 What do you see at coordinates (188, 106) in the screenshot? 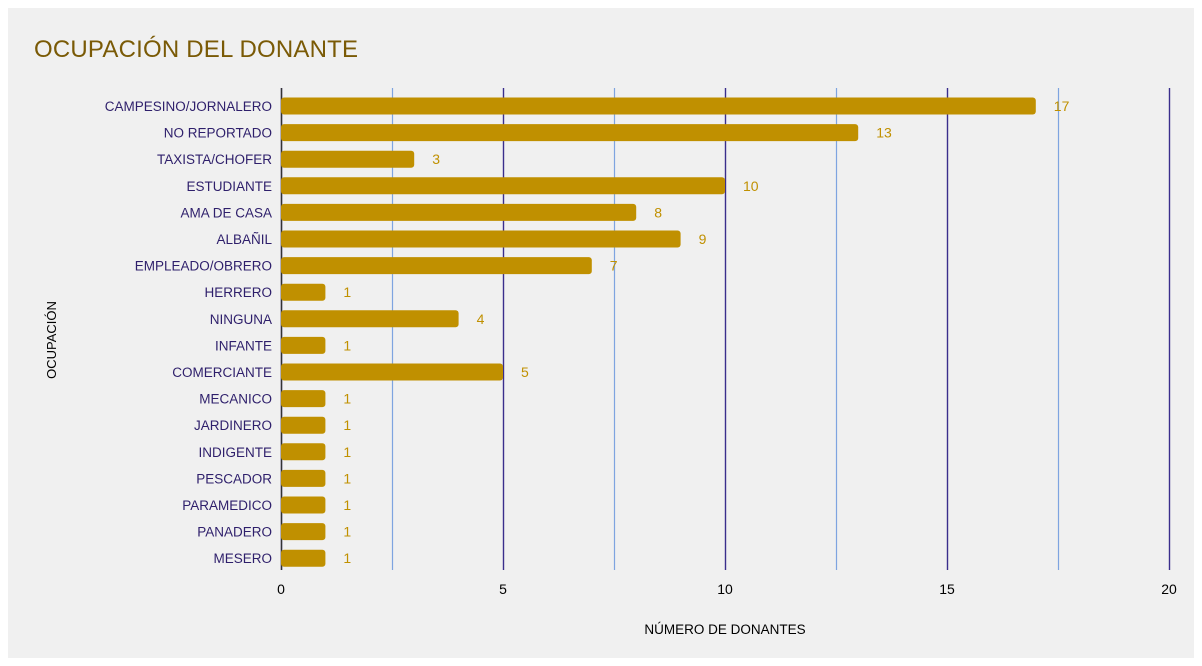
I see `category-label: CAMPESINO/JORNALERO` at bounding box center [188, 106].